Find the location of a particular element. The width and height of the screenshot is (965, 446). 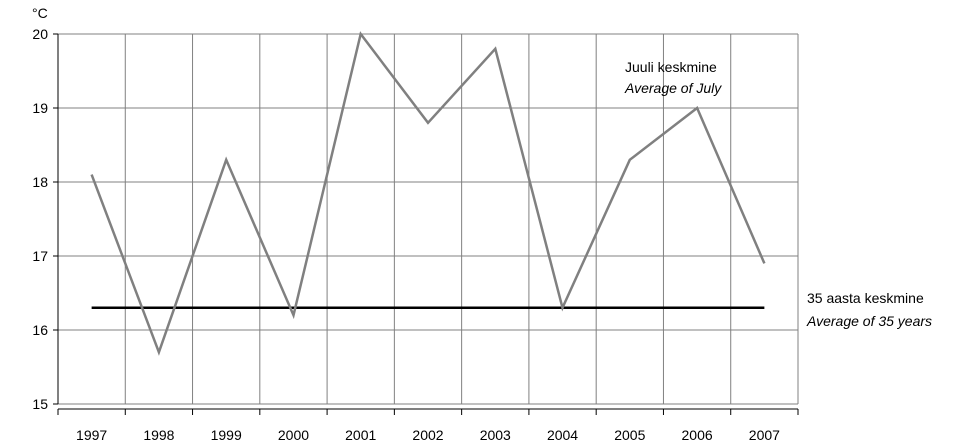

x-tick-label: 2007 is located at coordinates (764, 435).